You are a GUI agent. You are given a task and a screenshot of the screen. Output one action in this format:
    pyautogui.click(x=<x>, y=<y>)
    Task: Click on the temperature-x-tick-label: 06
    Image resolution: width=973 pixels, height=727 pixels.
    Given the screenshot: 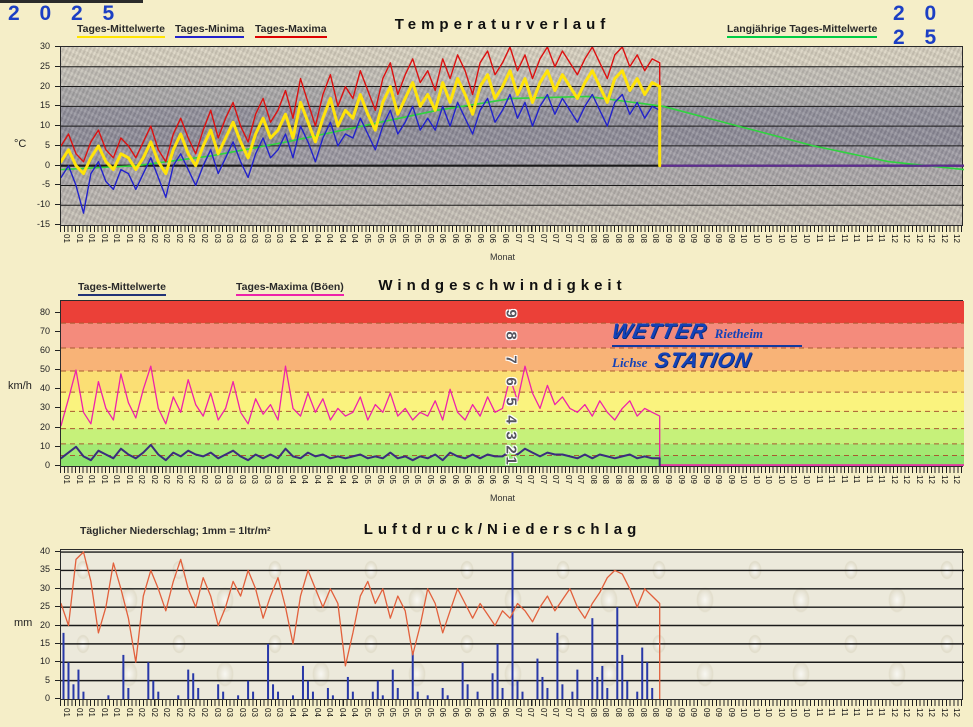 What is the action you would take?
    pyautogui.click(x=480, y=238)
    